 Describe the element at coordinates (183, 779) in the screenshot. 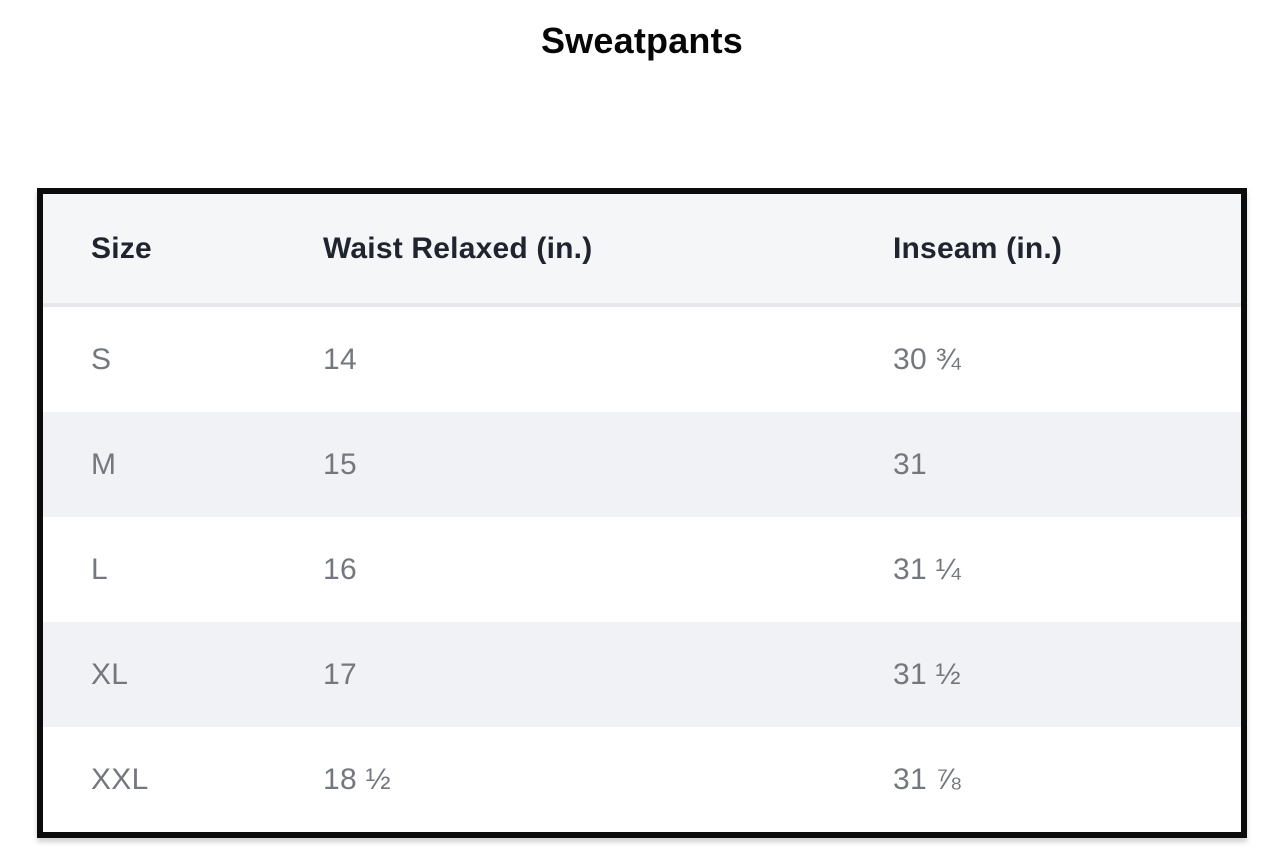

I see `cell-size: XXL` at that location.